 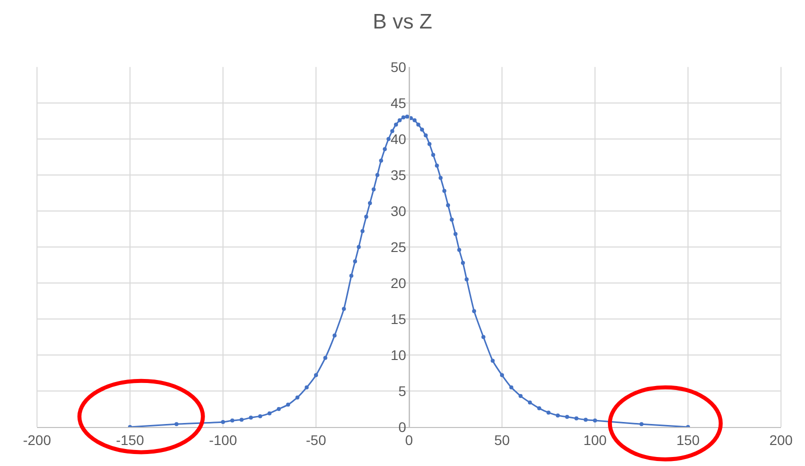 I want to click on x-tick-label: 150, so click(x=688, y=440).